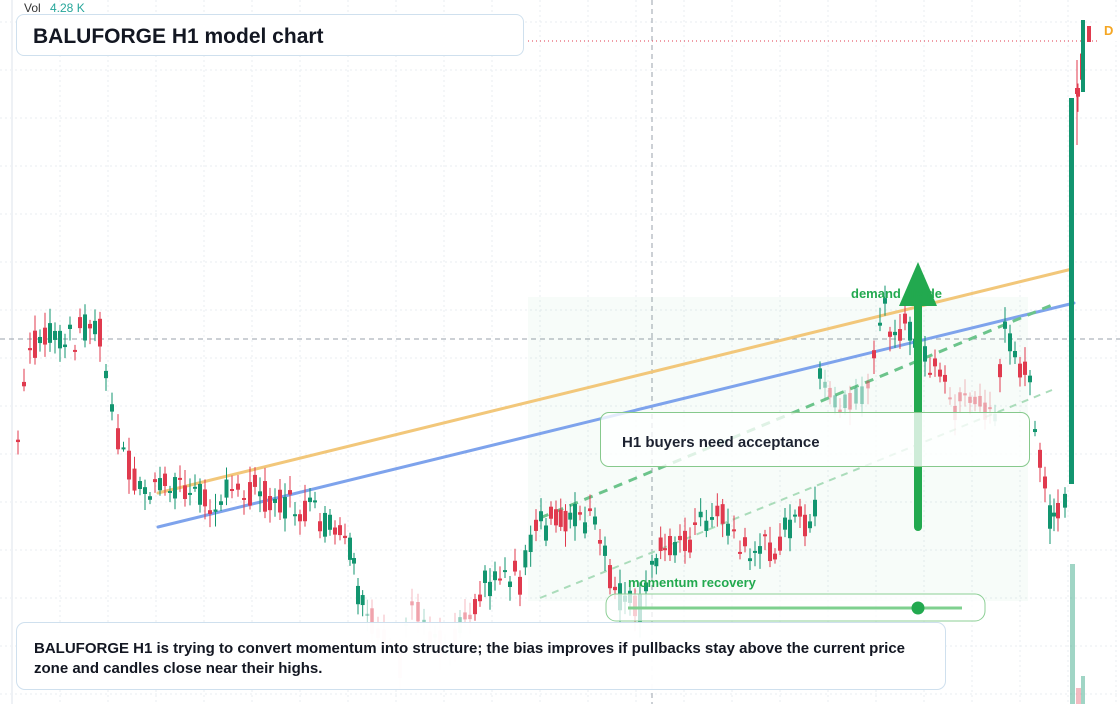  Describe the element at coordinates (32, 8) in the screenshot. I see `volume-label: Vol` at that location.